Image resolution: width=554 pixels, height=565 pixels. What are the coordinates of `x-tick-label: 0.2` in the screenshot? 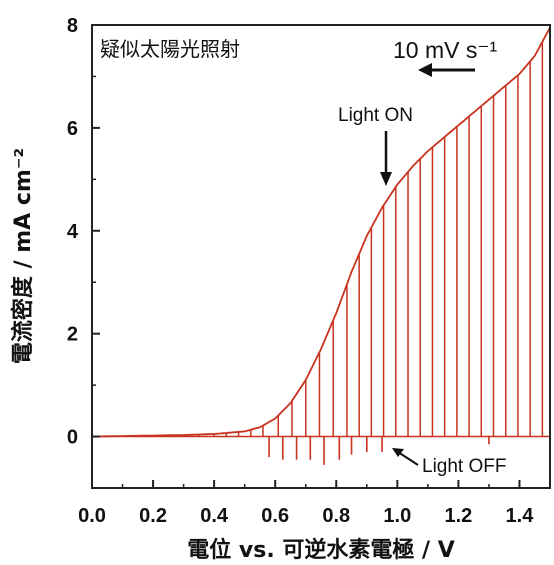 It's located at (153, 516).